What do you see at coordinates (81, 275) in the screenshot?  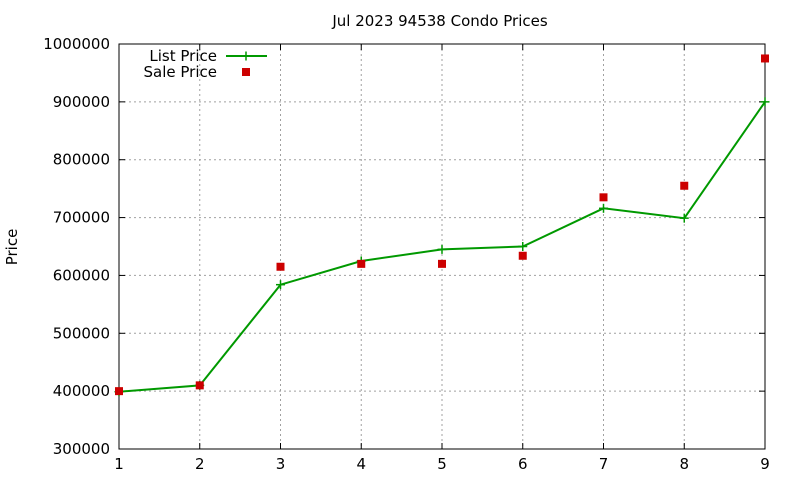 I see `y-tick-label: 600000` at bounding box center [81, 275].